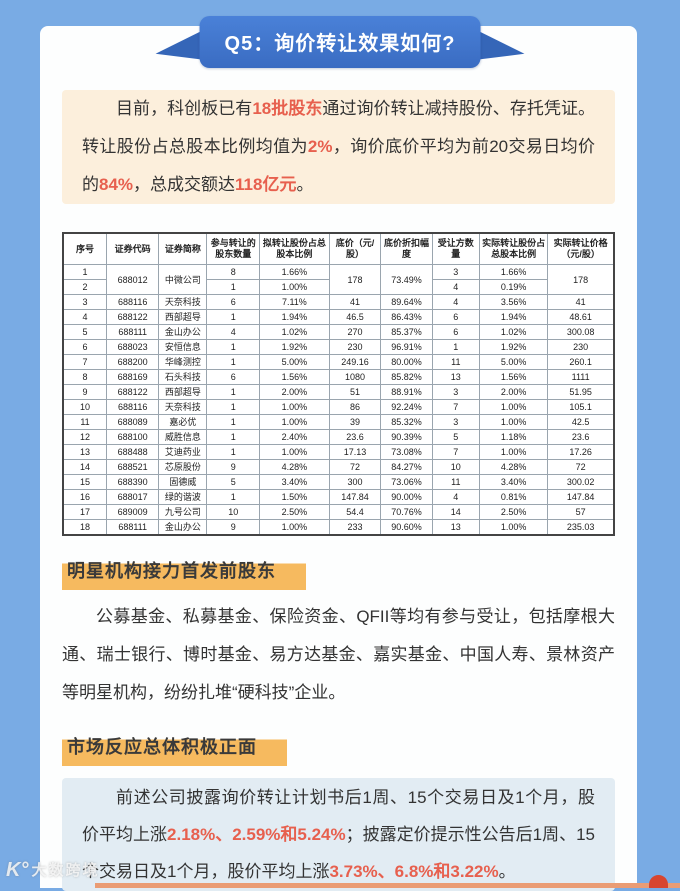 Image resolution: width=680 pixels, height=891 pixels. What do you see at coordinates (85, 527) in the screenshot?
I see `table-cell: 18` at bounding box center [85, 527].